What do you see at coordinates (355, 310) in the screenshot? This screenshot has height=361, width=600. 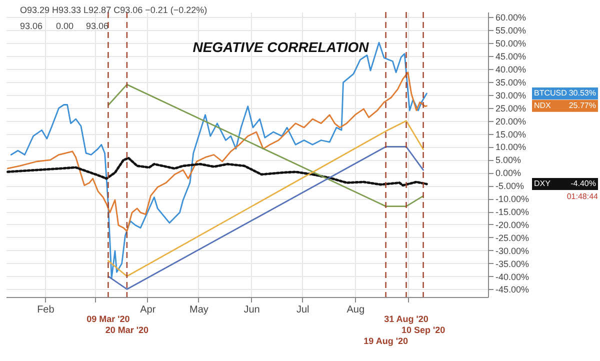 I see `x-tick-label: Aug` at bounding box center [355, 310].